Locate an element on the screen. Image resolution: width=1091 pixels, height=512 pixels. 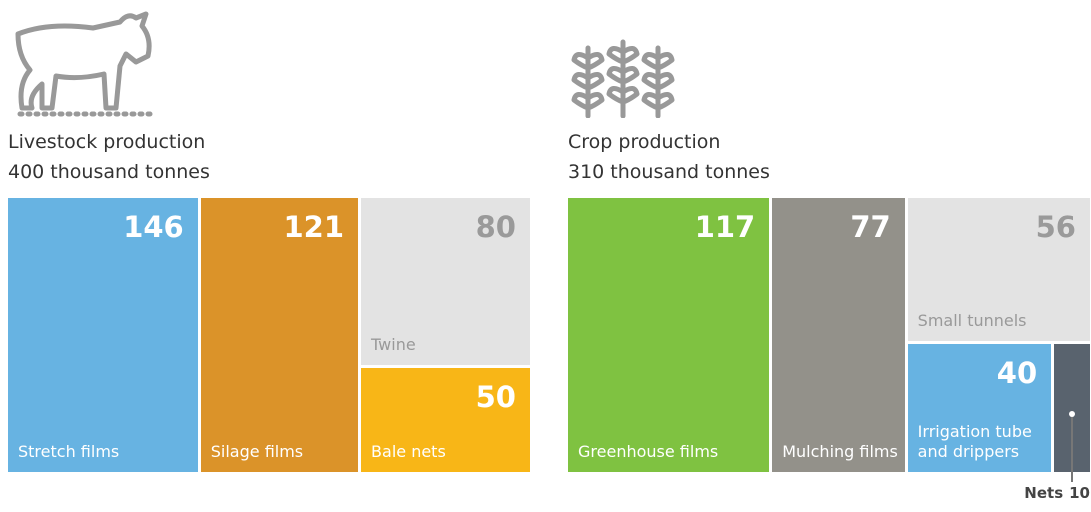
cell-value: 40 is located at coordinates (1017, 373).